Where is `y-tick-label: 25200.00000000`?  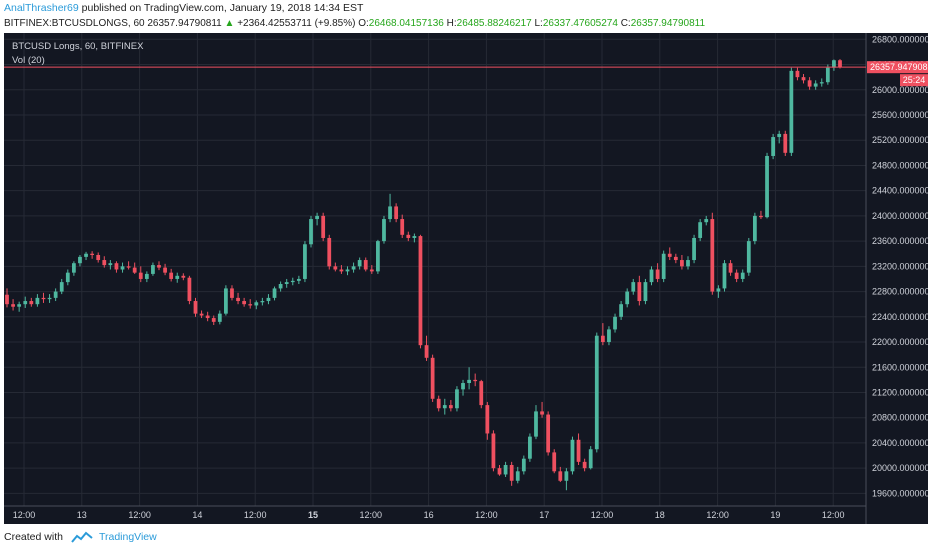
y-tick-label: 25200.00000000 is located at coordinates (900, 140).